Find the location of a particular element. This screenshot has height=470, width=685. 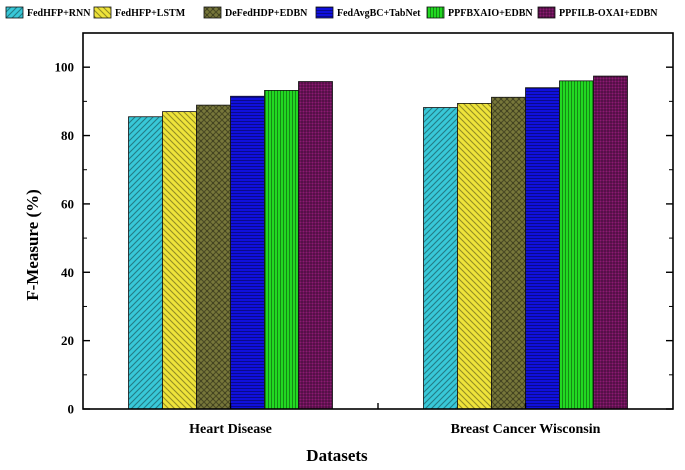

x-axis-title: Datasets is located at coordinates (337, 455).